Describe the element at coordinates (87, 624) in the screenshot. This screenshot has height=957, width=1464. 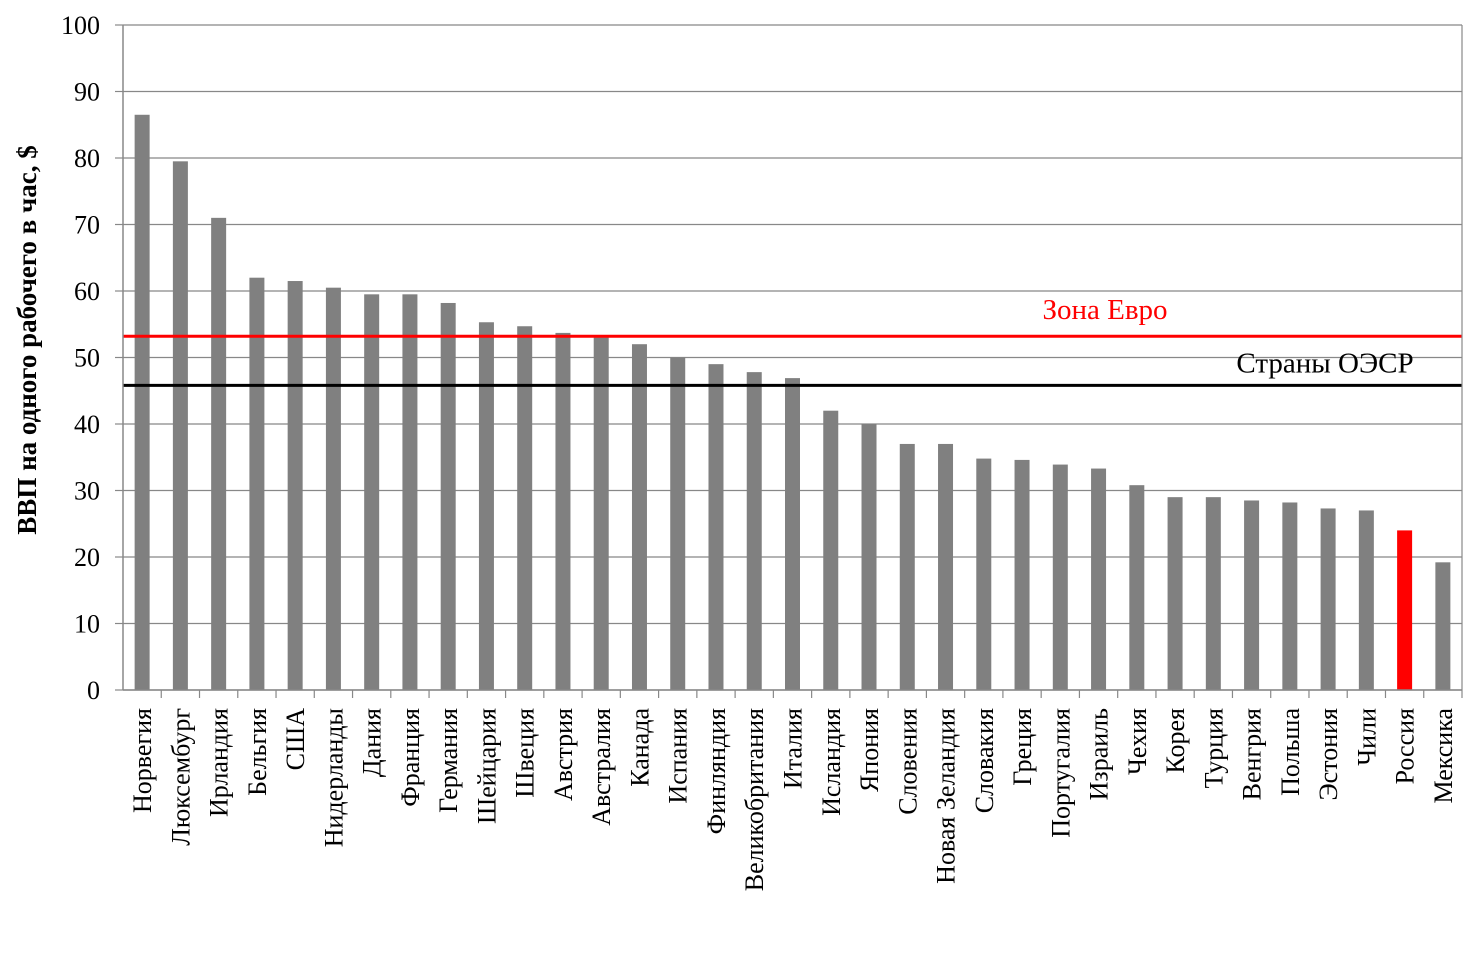
I see `y-tick-label: 10` at that location.